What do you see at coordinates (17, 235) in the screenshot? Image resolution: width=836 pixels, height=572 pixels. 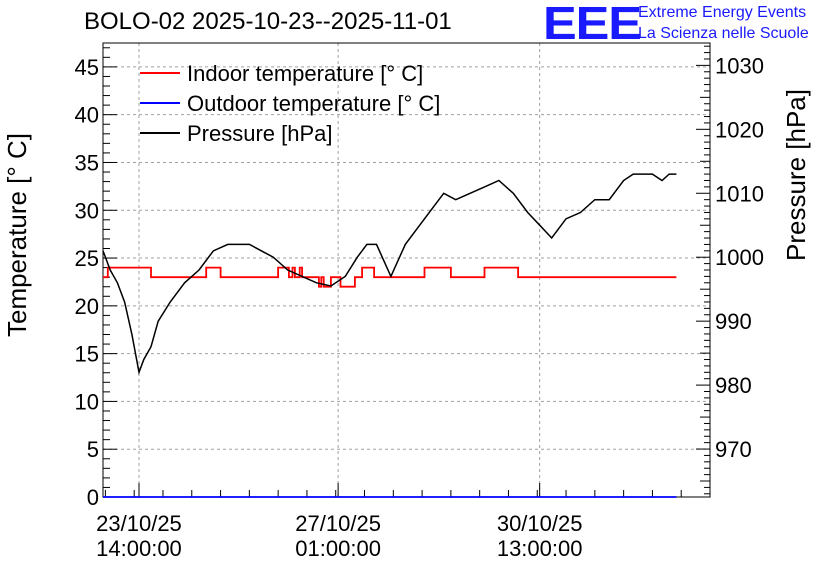 I see `y-axis-title: Temperature [° C]` at bounding box center [17, 235].